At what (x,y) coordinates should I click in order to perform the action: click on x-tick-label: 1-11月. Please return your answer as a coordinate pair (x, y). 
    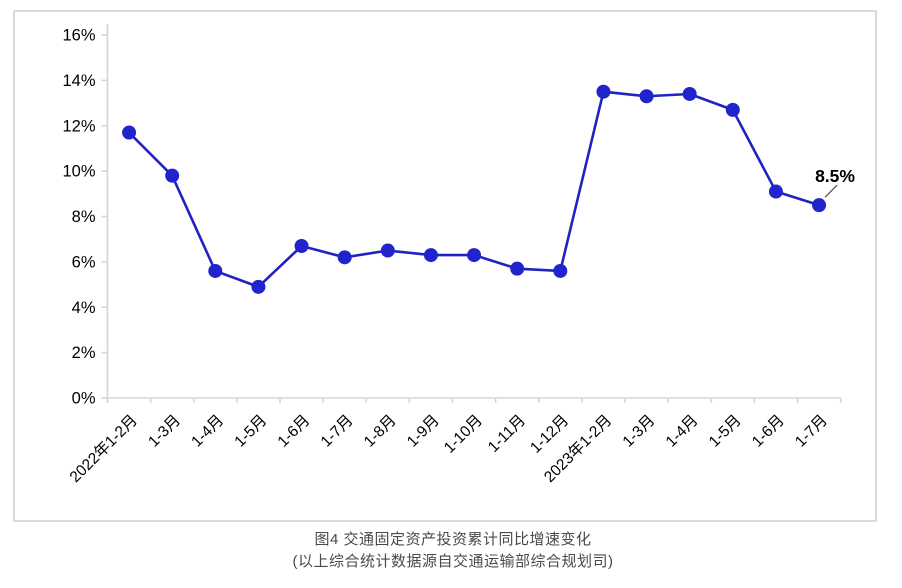
    Looking at the image, I should click on (507, 434).